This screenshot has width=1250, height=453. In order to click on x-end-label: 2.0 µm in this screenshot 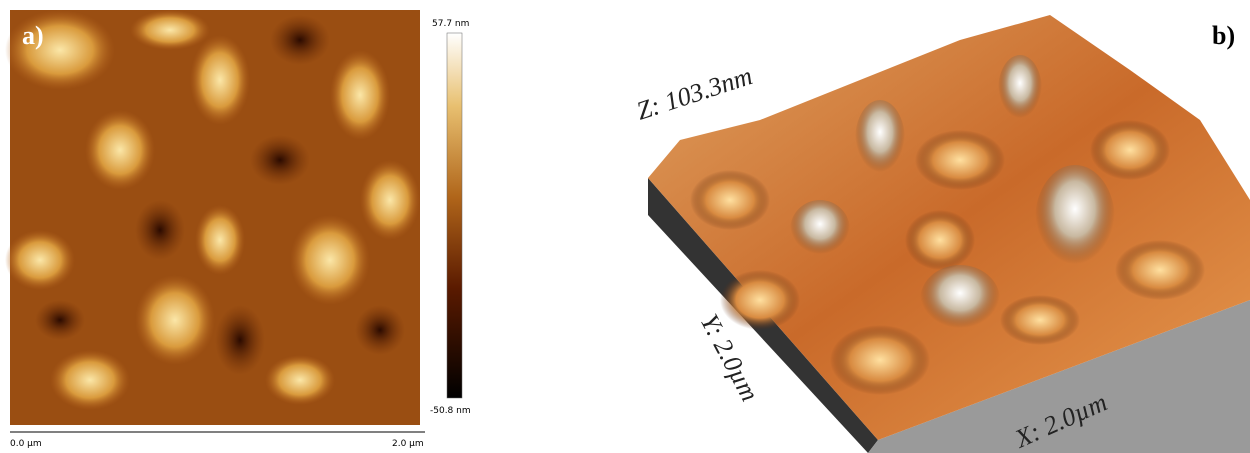, I will do `click(408, 444)`.